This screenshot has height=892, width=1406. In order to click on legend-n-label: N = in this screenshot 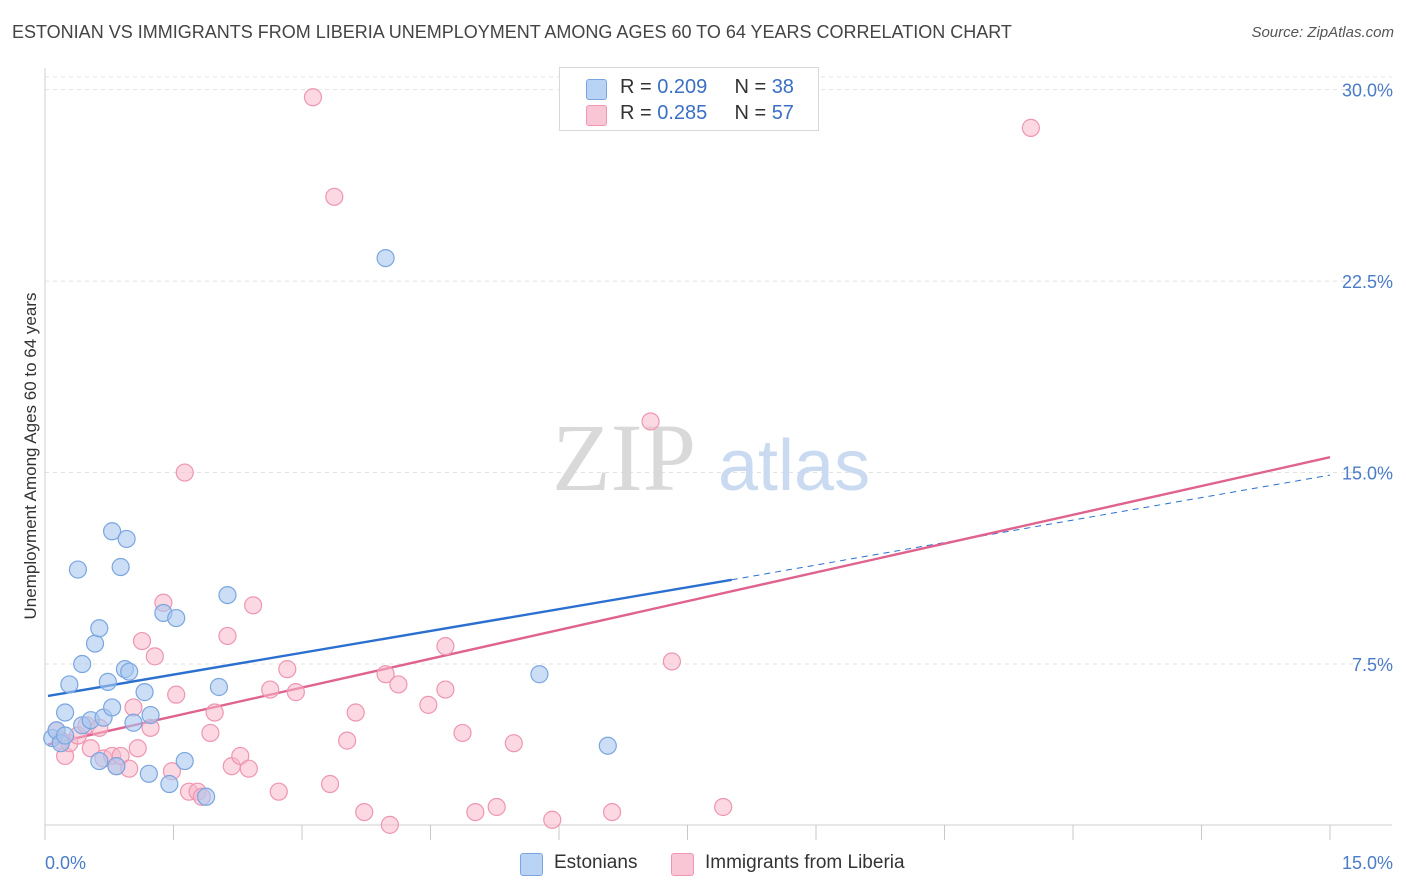, I will do `click(753, 113)`.